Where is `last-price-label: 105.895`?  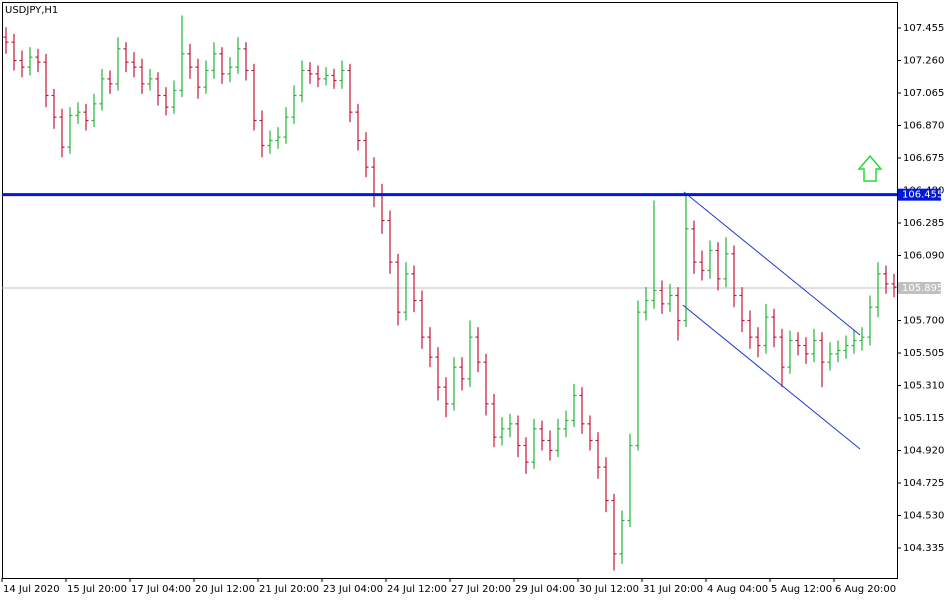
last-price-label: 105.895 is located at coordinates (922, 288).